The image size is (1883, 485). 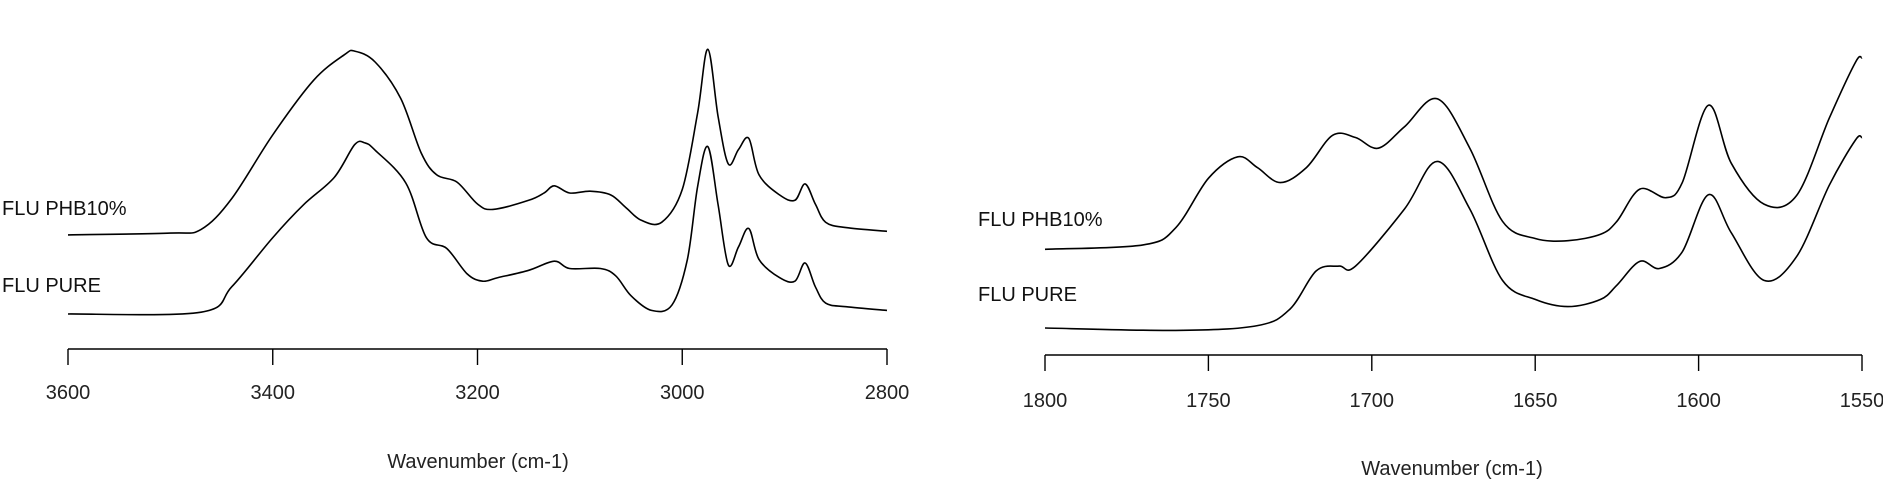 What do you see at coordinates (1698, 401) in the screenshot?
I see `right-tick-label-1600: 1600` at bounding box center [1698, 401].